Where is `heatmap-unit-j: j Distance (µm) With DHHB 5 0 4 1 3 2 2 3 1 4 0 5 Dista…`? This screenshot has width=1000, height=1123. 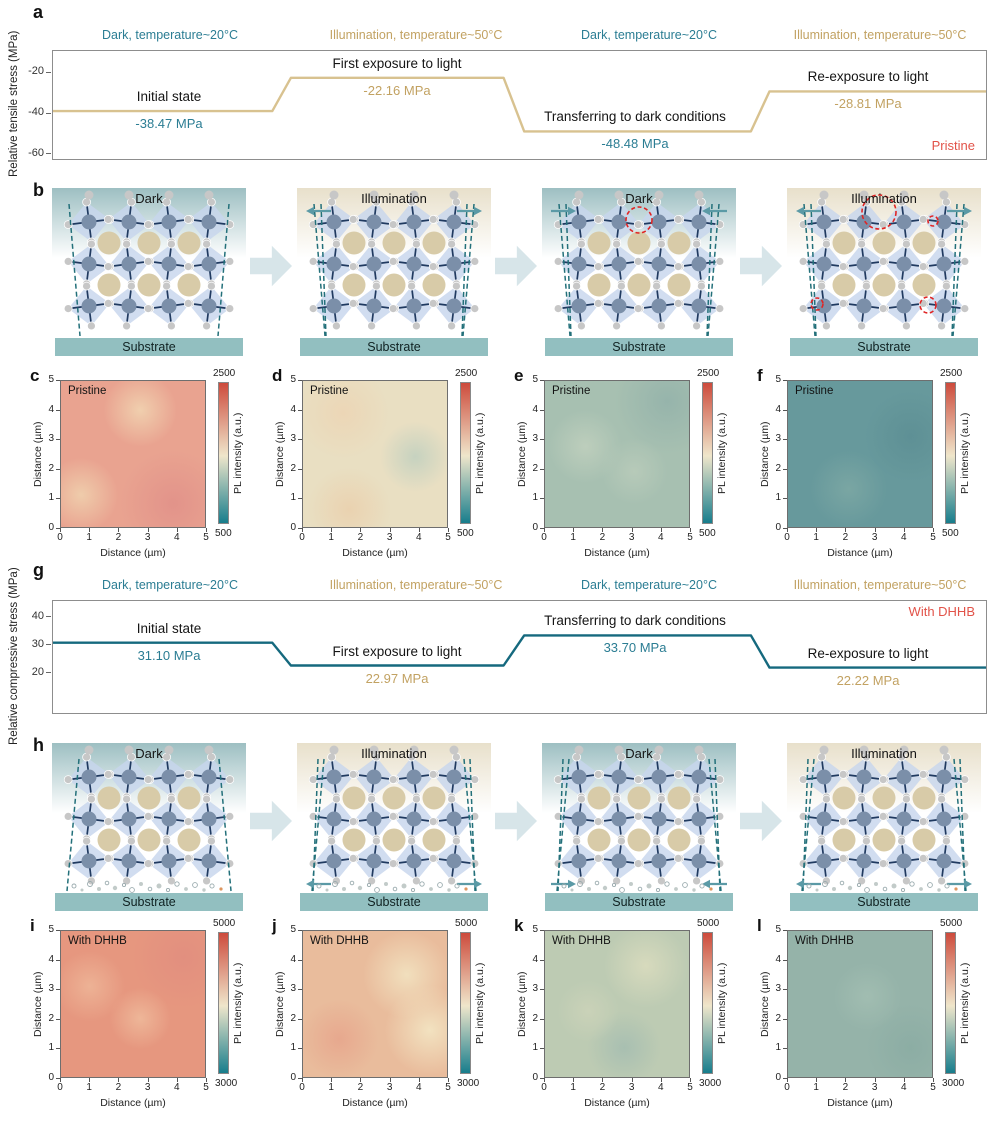 heatmap-unit-j: j Distance (µm) With DHHB 5 0 4 1 3 2 2 3 1 4 0 5 Dista… is located at coordinates (387, 1017).